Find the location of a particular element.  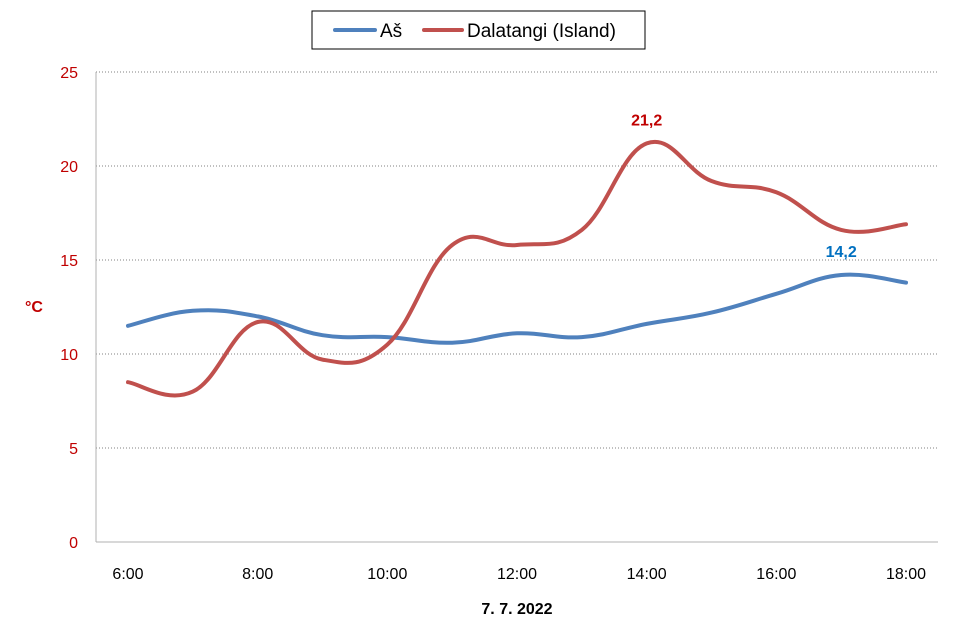

x-tick-label: 6:00 is located at coordinates (127, 574).